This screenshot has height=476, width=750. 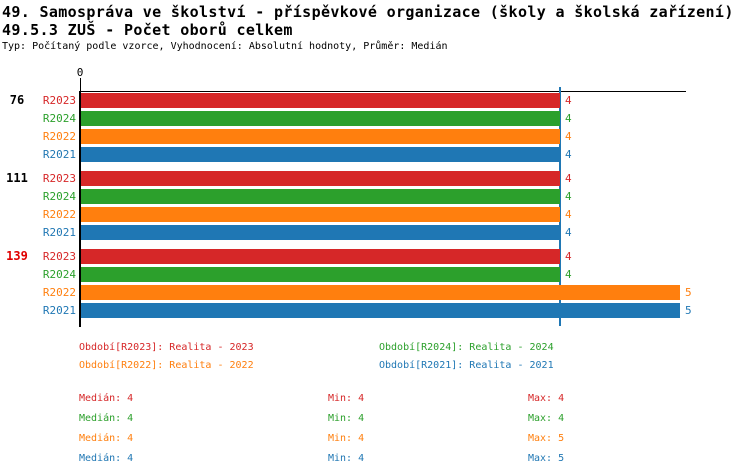 I want to click on stat-max-r2021: Max: 5, so click(x=546, y=458).